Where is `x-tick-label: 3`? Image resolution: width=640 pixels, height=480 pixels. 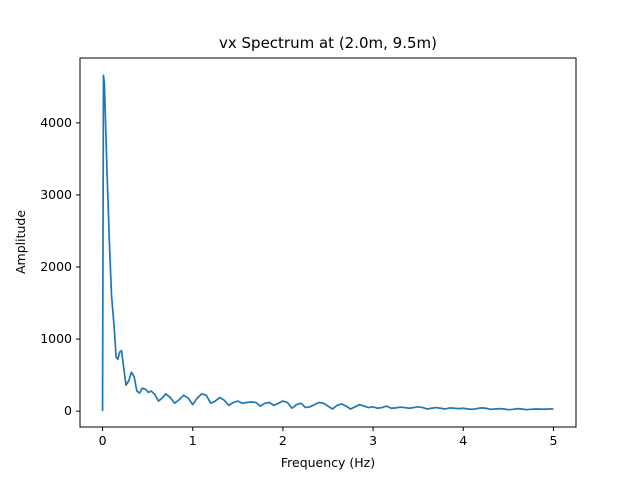
x-tick-label: 3 is located at coordinates (373, 440).